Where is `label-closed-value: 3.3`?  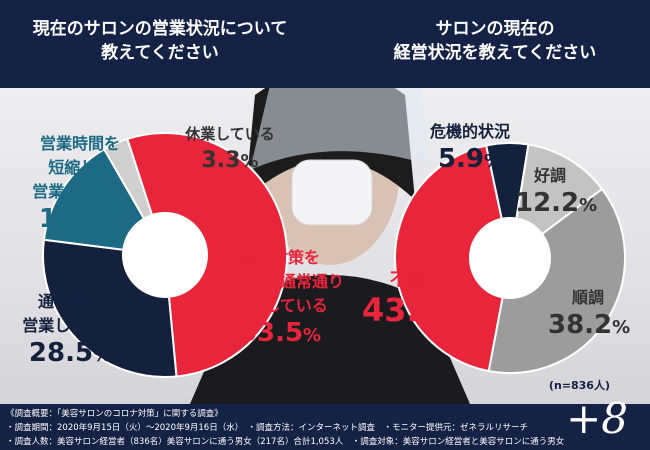
label-closed-value: 3.3 is located at coordinates (221, 160).